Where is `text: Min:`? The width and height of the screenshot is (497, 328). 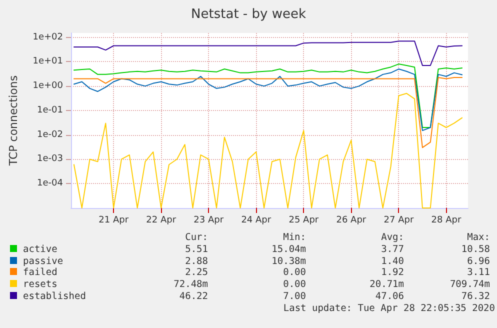 text: Min: is located at coordinates (294, 238).